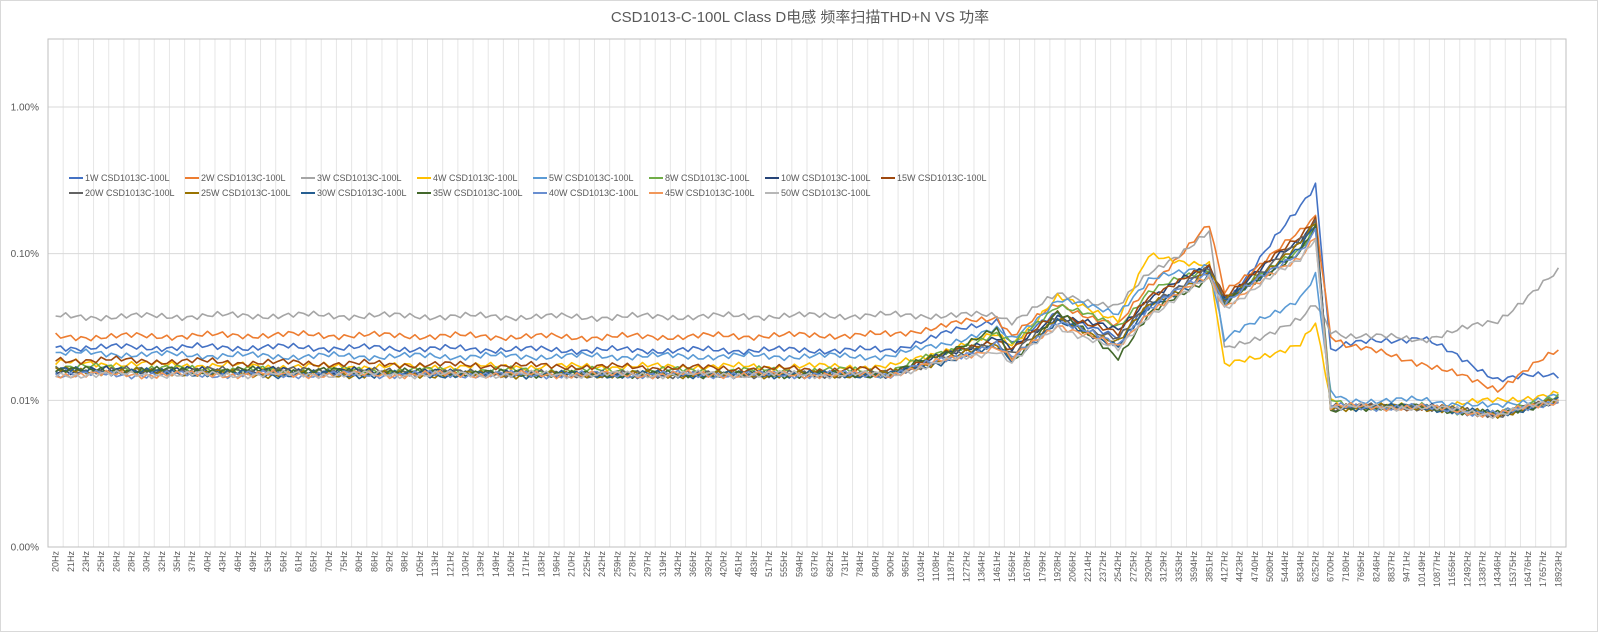  I want to click on chart-title: CSD1013-C-100L Class D电感 频率扫描THD+N VS 功率, so click(800, 17).